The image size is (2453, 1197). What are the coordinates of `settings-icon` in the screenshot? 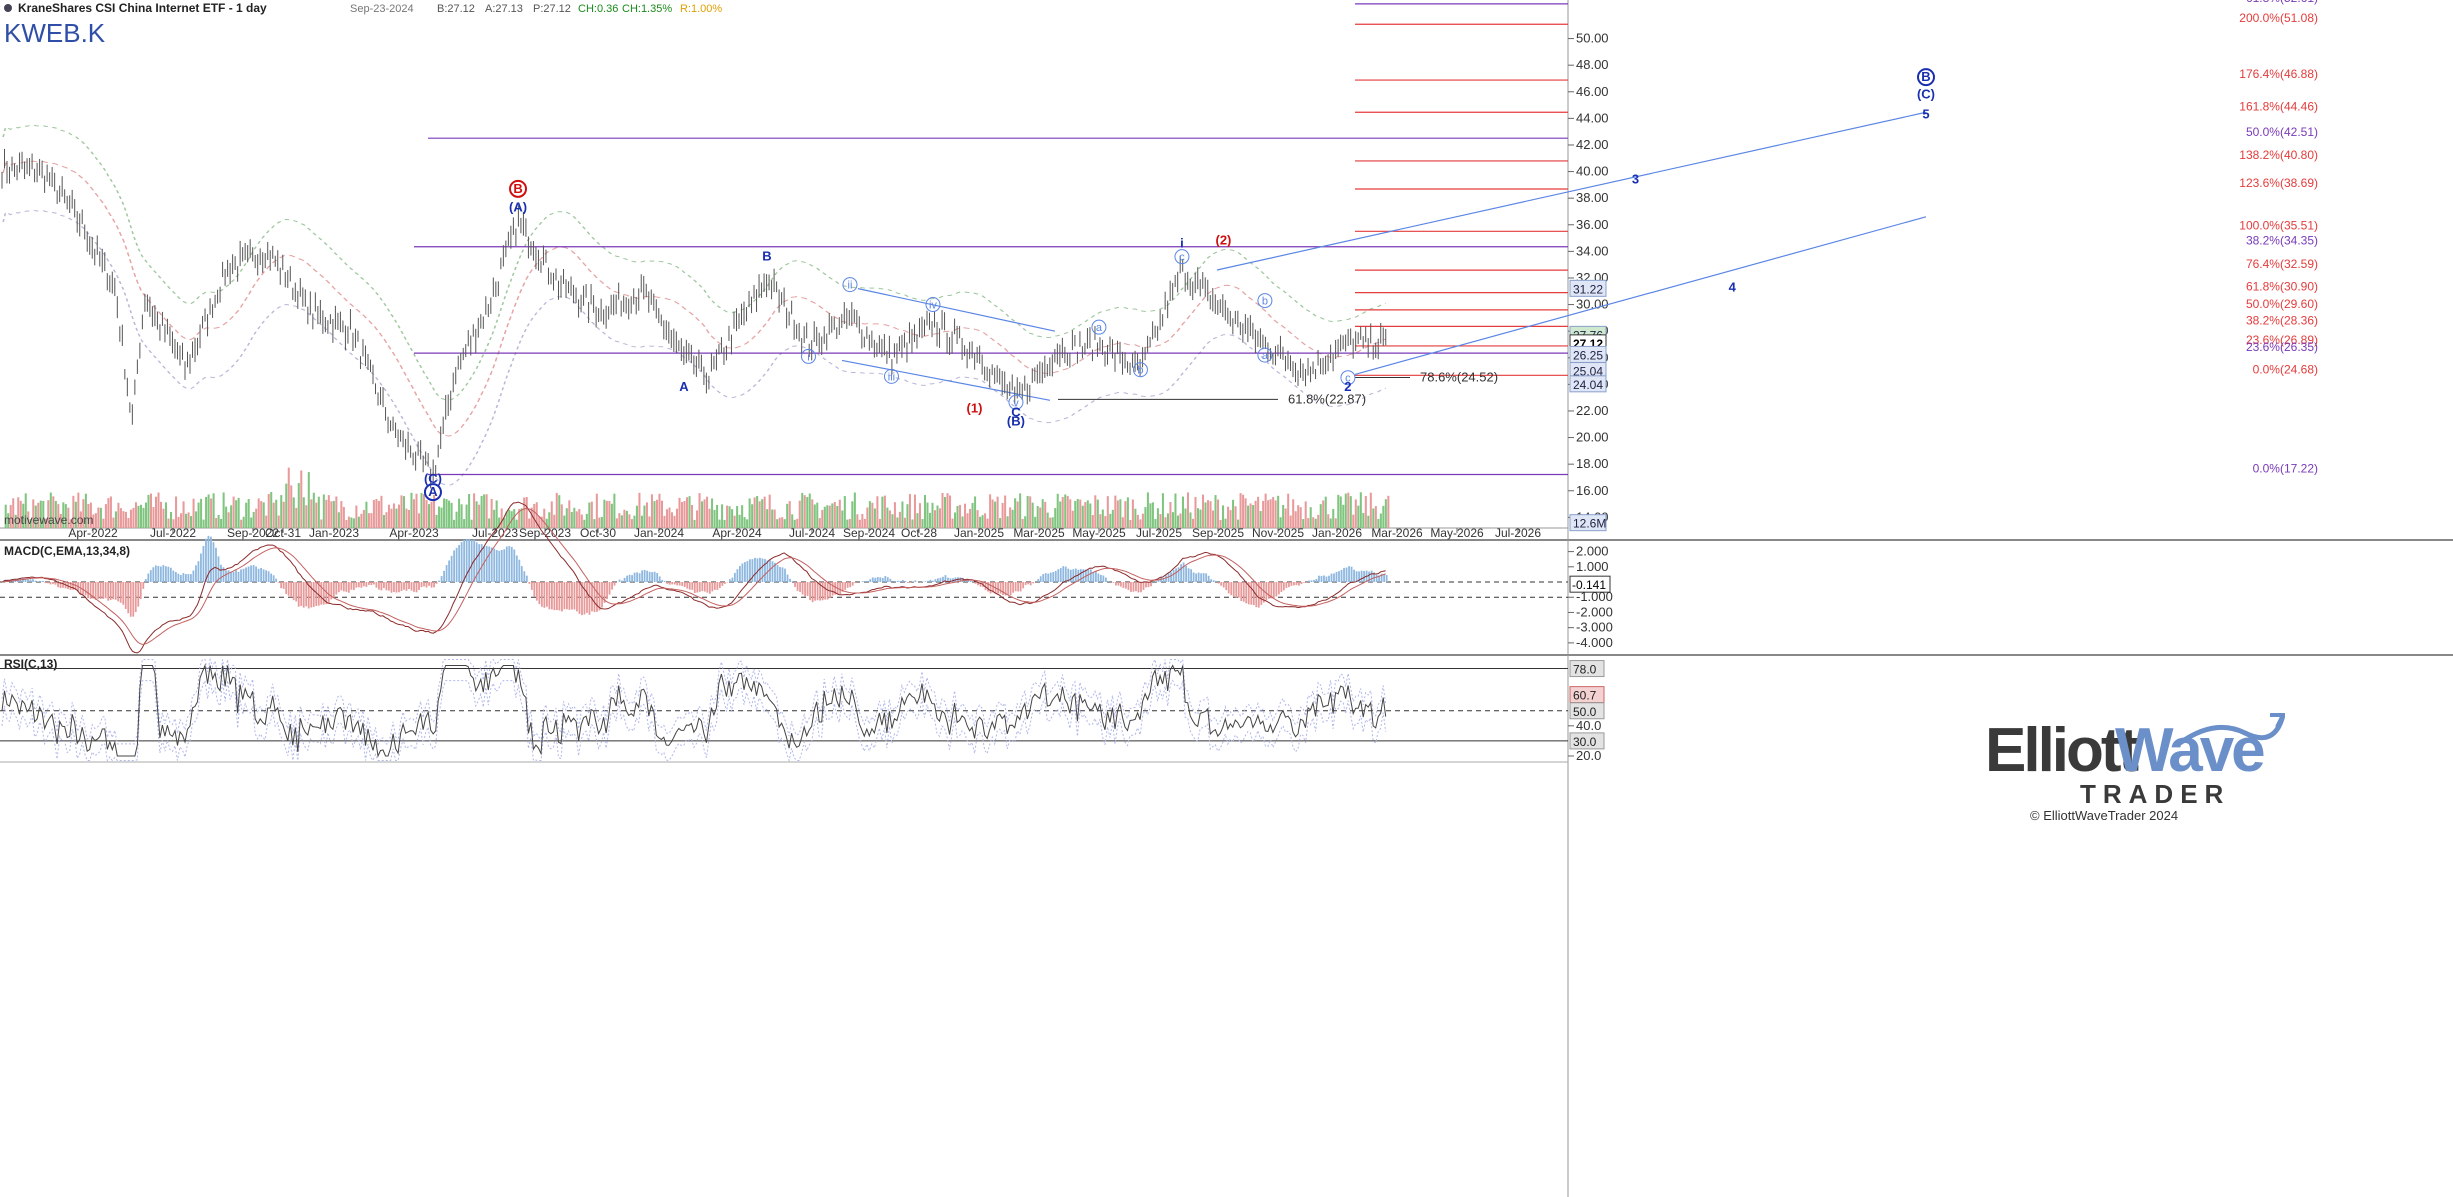 It's located at (8, 8).